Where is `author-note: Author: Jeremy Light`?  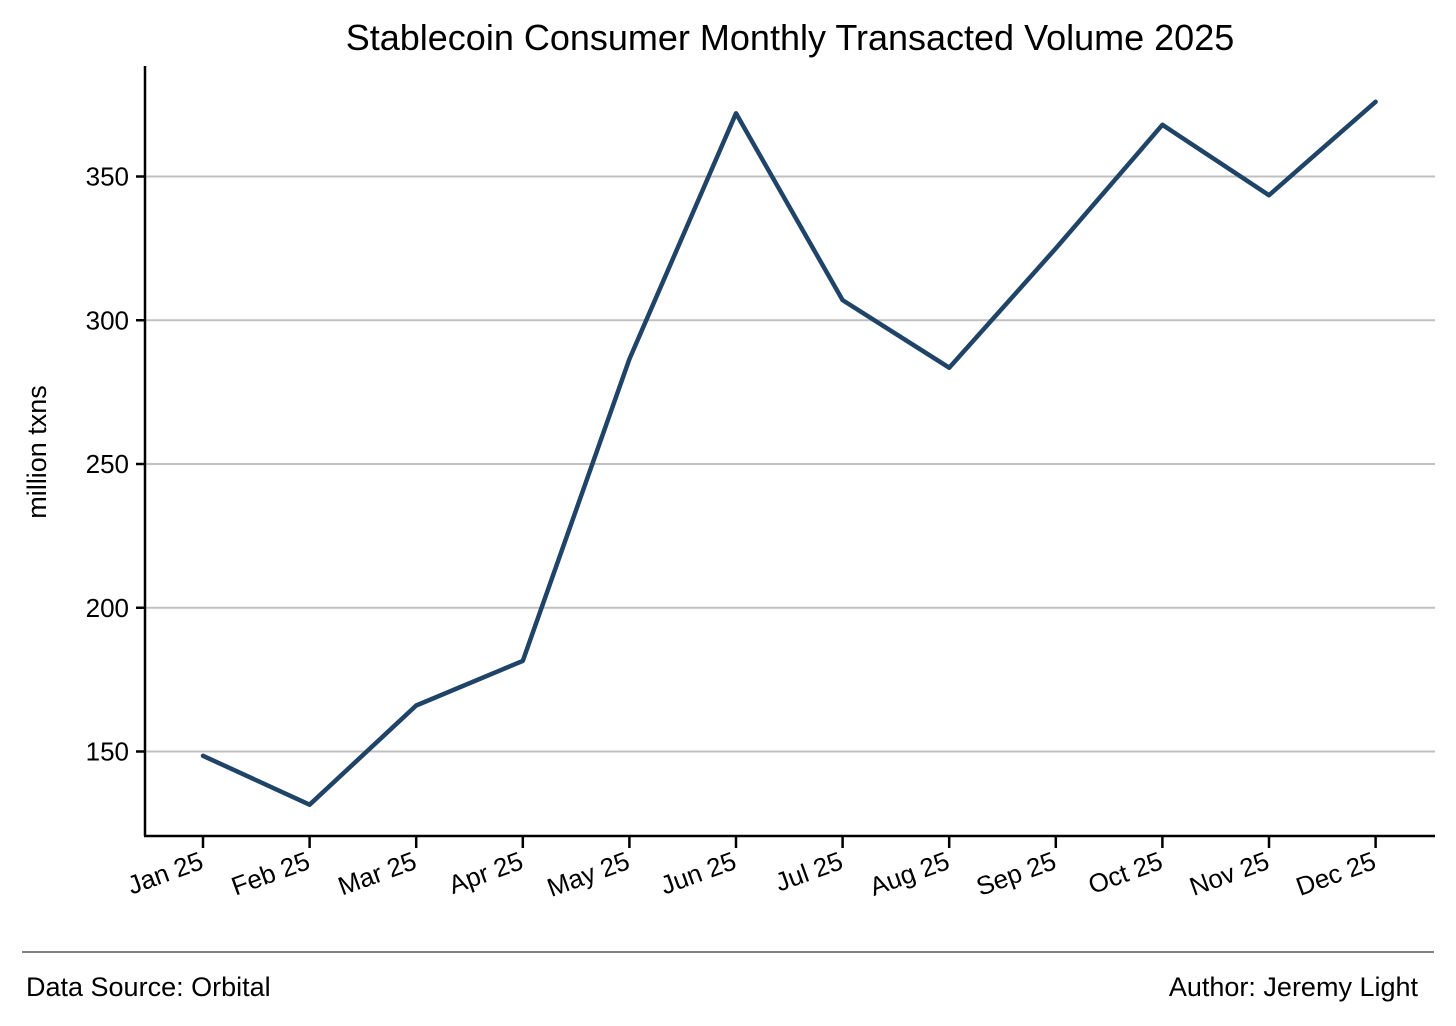
author-note: Author: Jeremy Light is located at coordinates (1293, 987).